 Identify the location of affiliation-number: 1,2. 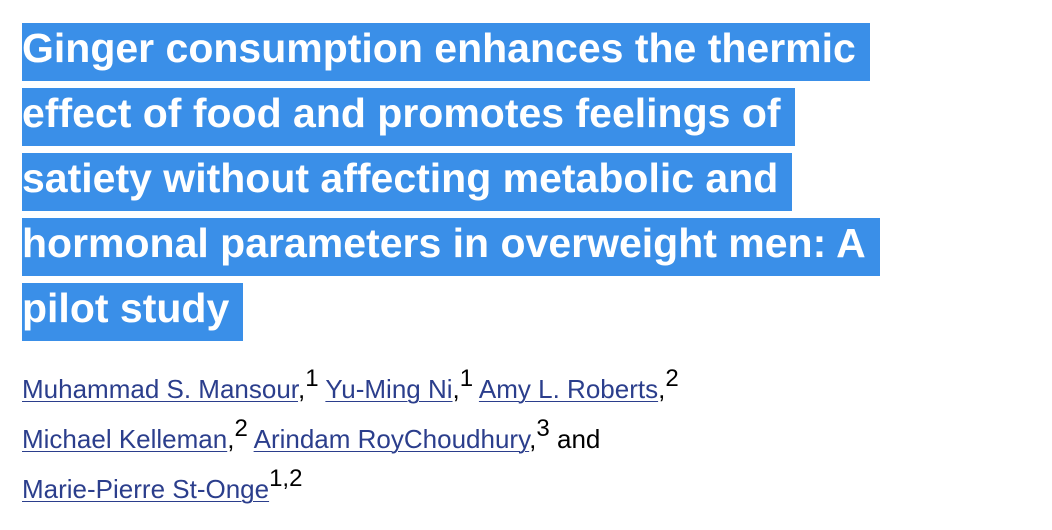
(286, 478).